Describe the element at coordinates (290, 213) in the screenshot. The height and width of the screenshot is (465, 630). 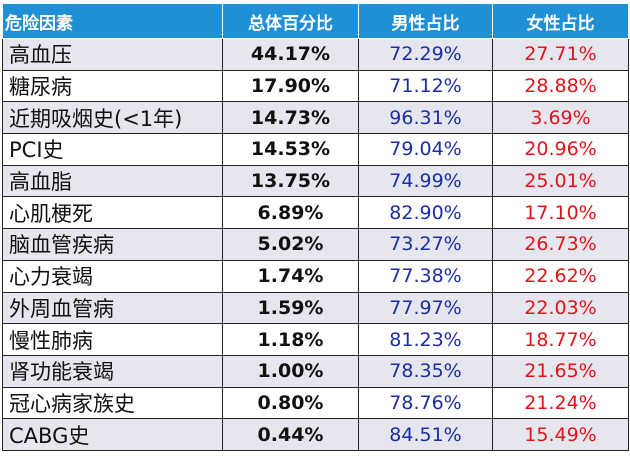
I see `overall-percent-cell: 6.89%` at that location.